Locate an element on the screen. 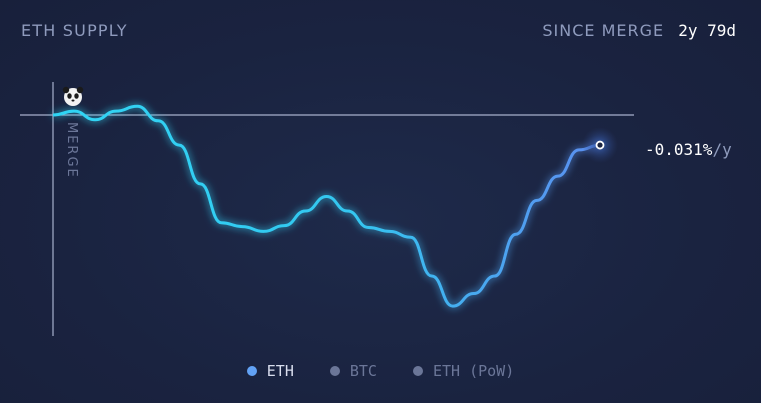  legend-label-eth: ETH is located at coordinates (280, 371).